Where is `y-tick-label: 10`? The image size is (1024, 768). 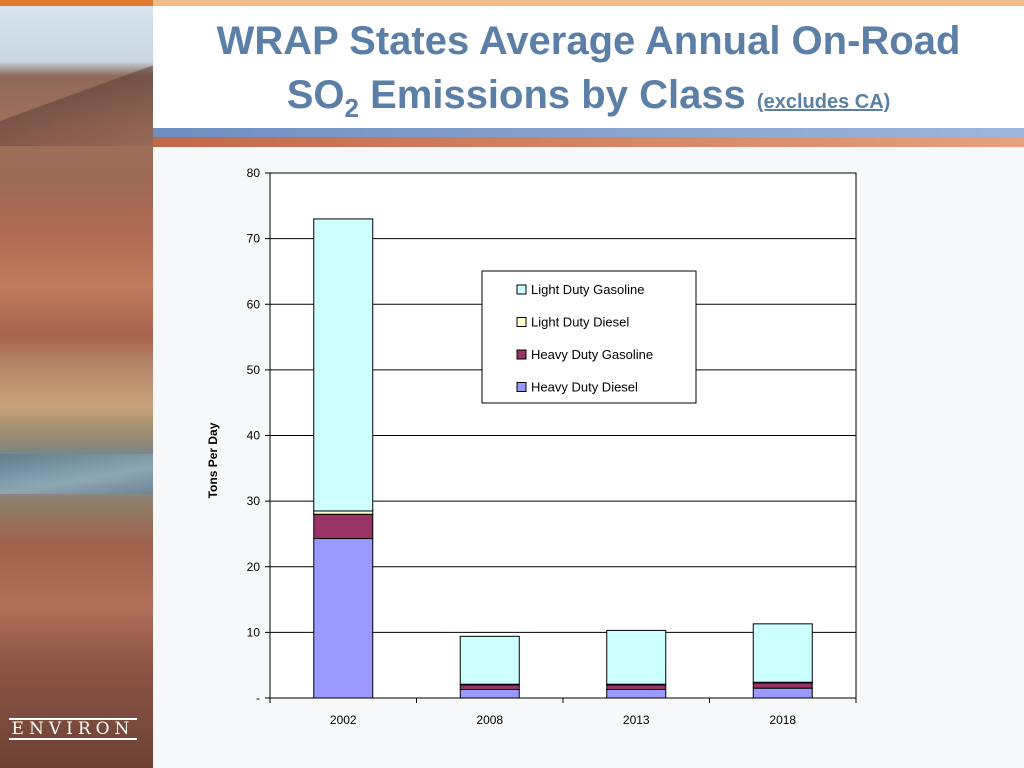 y-tick-label: 10 is located at coordinates (254, 632).